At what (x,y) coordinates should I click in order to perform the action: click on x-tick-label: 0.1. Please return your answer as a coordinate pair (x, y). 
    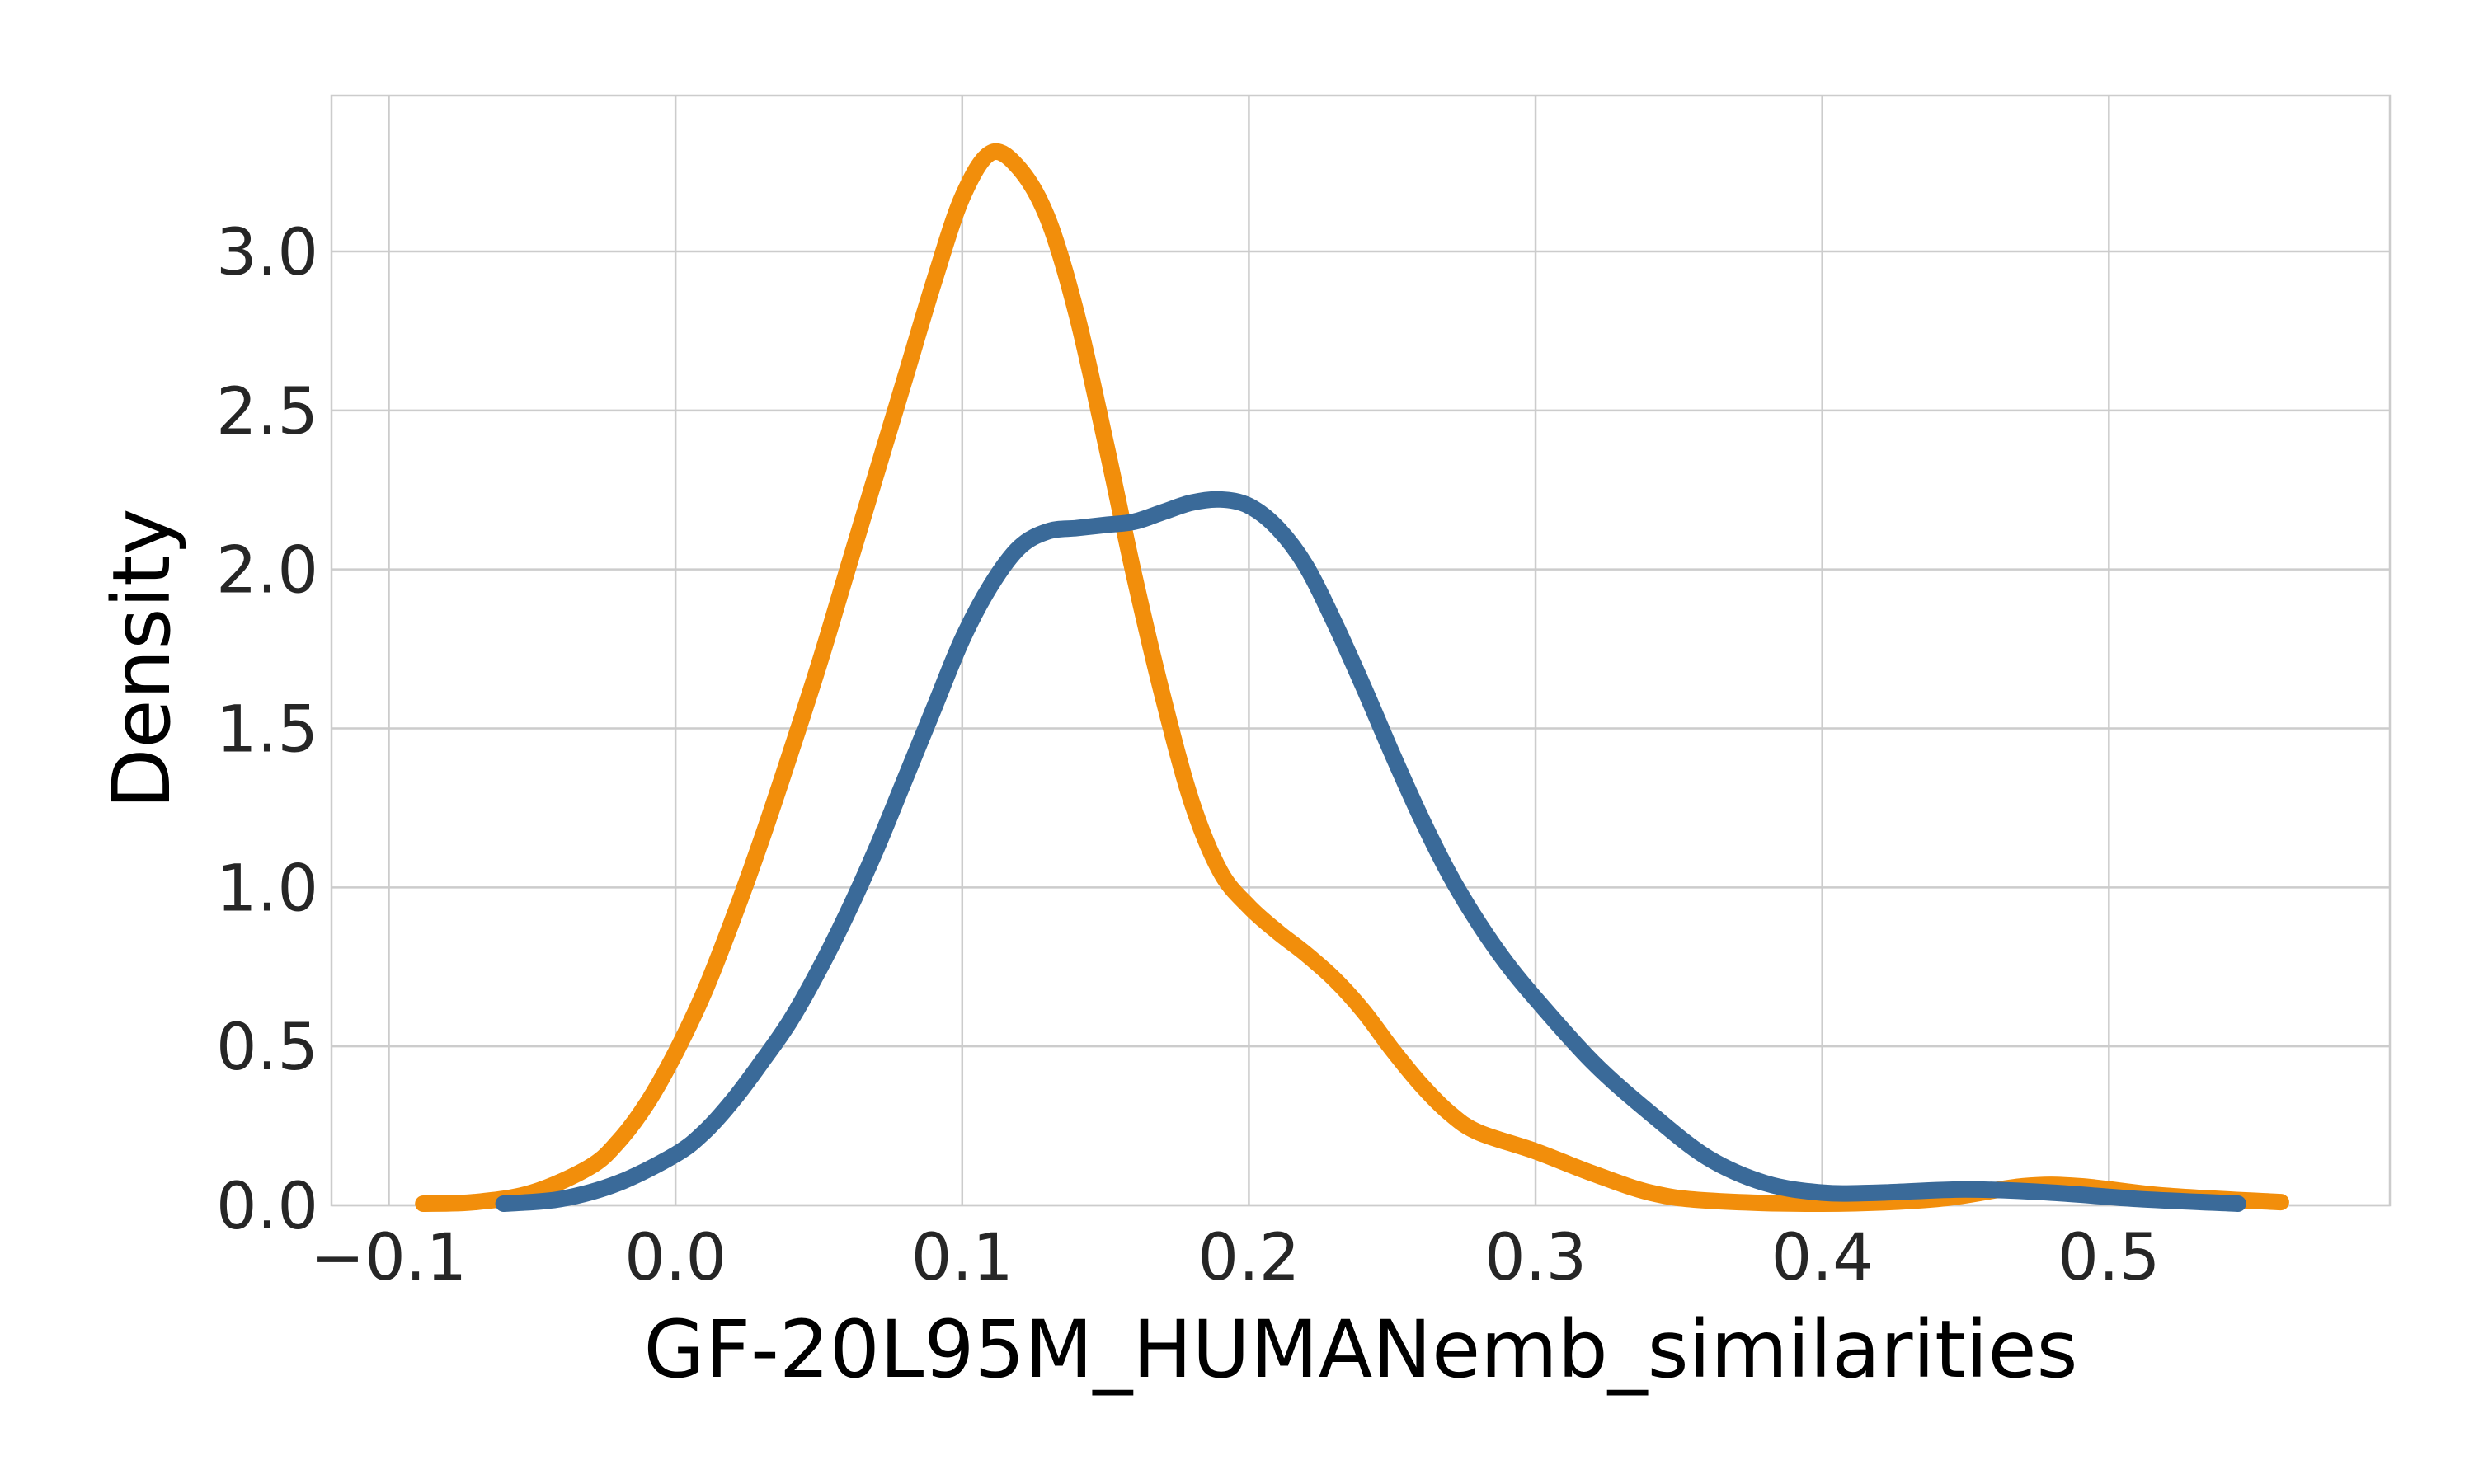
    Looking at the image, I should click on (962, 1258).